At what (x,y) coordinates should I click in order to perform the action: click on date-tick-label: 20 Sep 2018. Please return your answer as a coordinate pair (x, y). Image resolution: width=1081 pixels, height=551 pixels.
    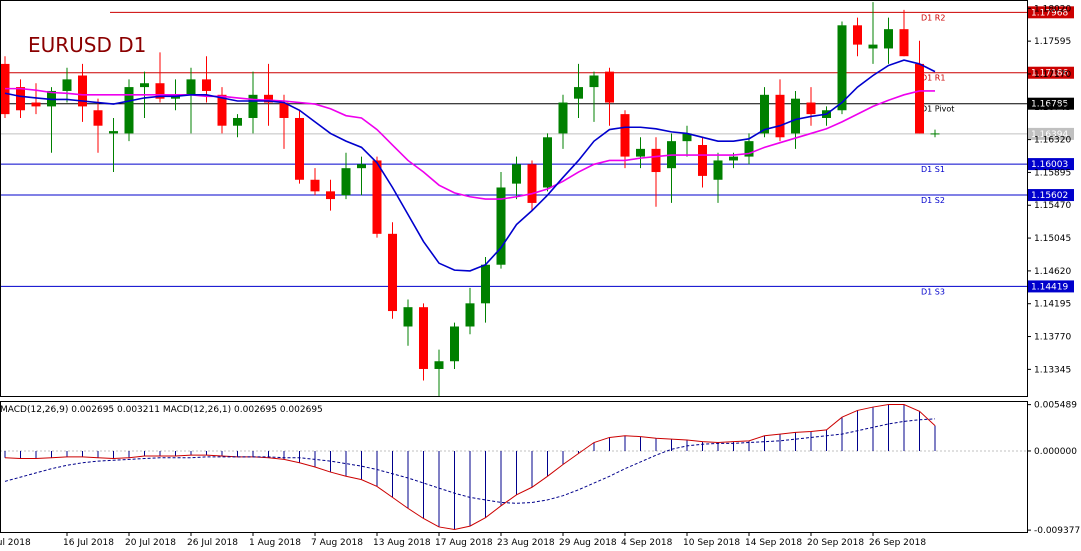
    Looking at the image, I should click on (835, 543).